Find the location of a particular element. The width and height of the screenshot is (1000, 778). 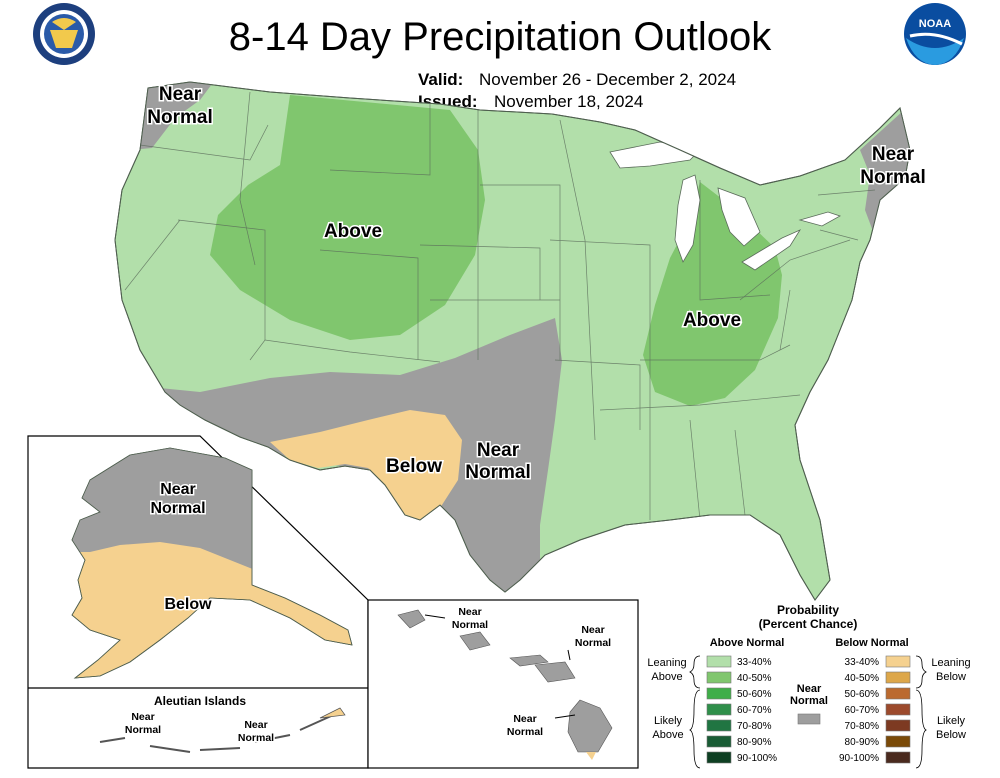

aleutian-near-normal-east-label-2: Normal is located at coordinates (256, 738).